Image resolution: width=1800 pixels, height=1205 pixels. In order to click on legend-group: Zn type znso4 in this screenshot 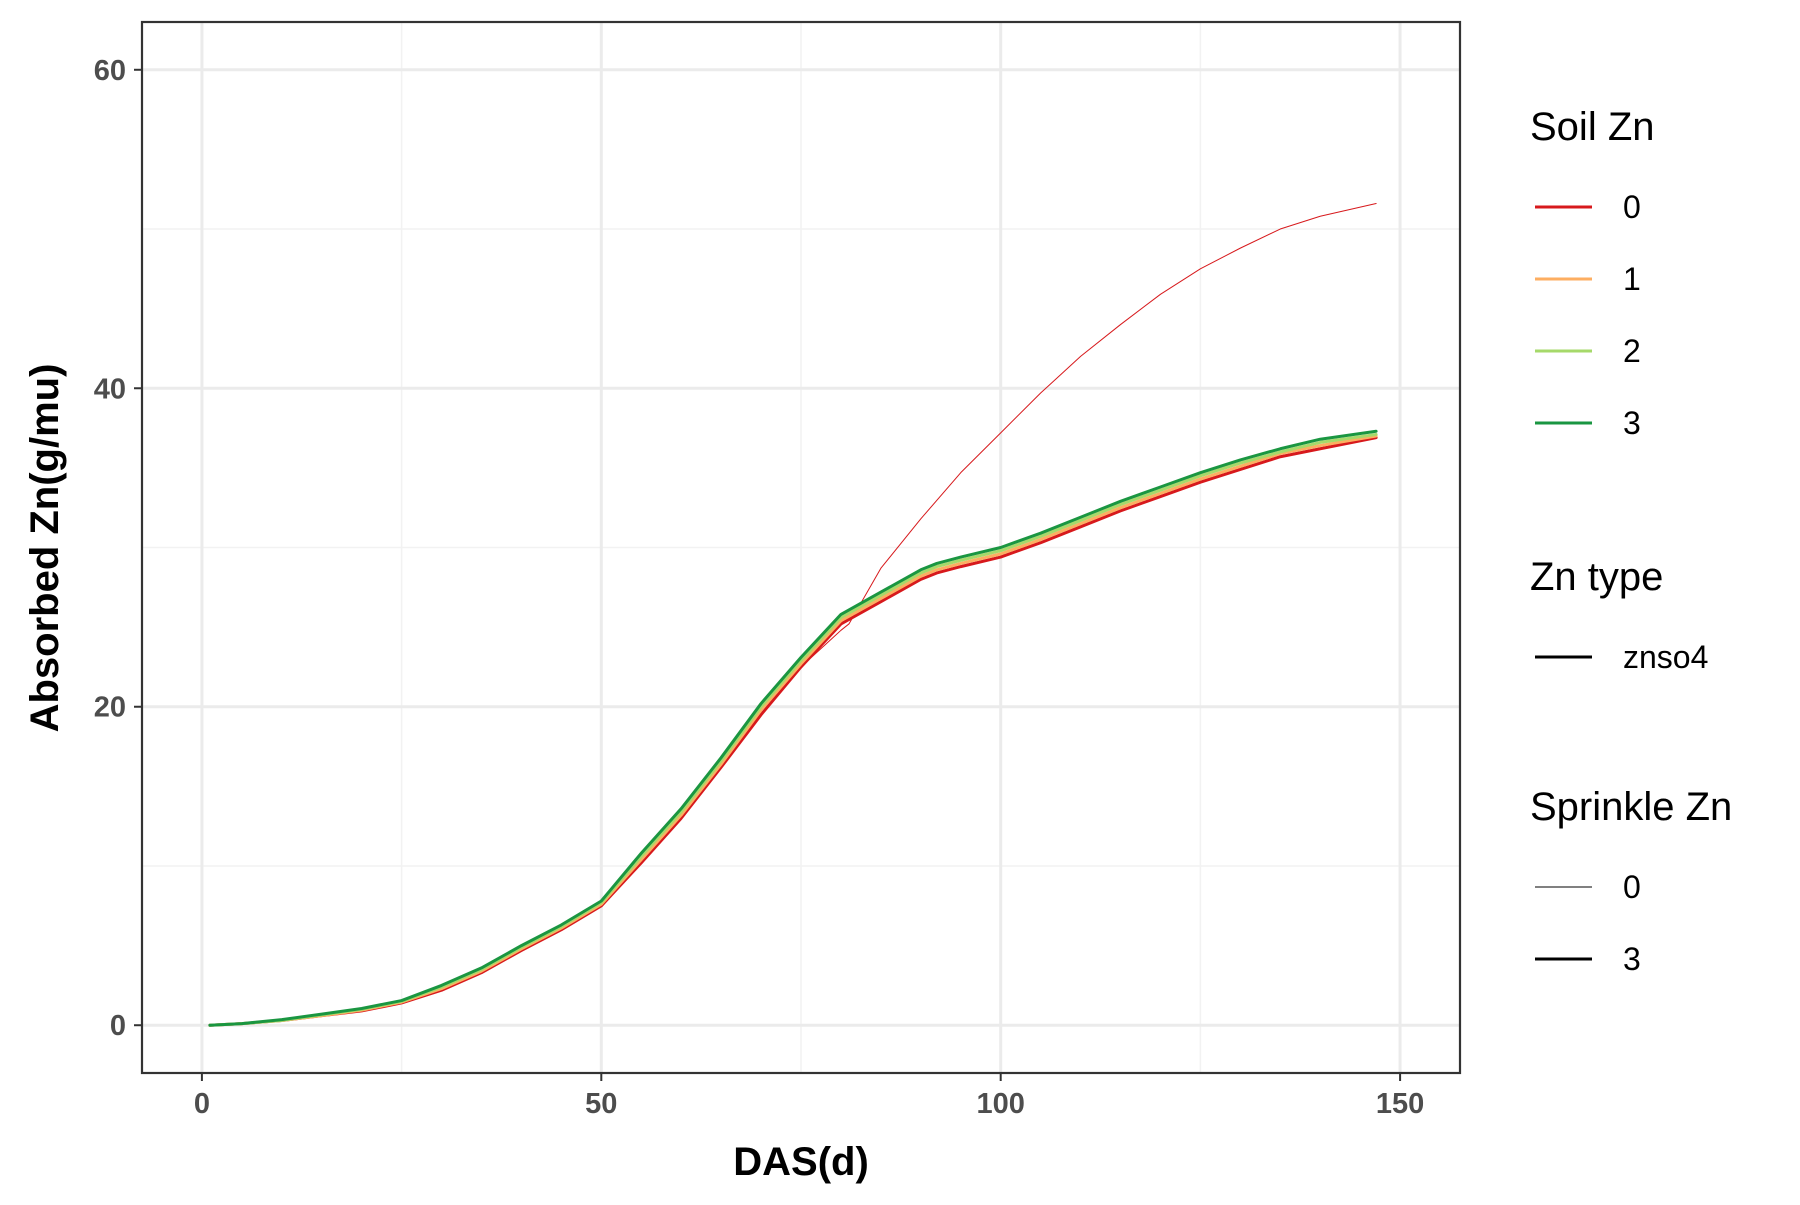, I will do `click(1619, 615)`.